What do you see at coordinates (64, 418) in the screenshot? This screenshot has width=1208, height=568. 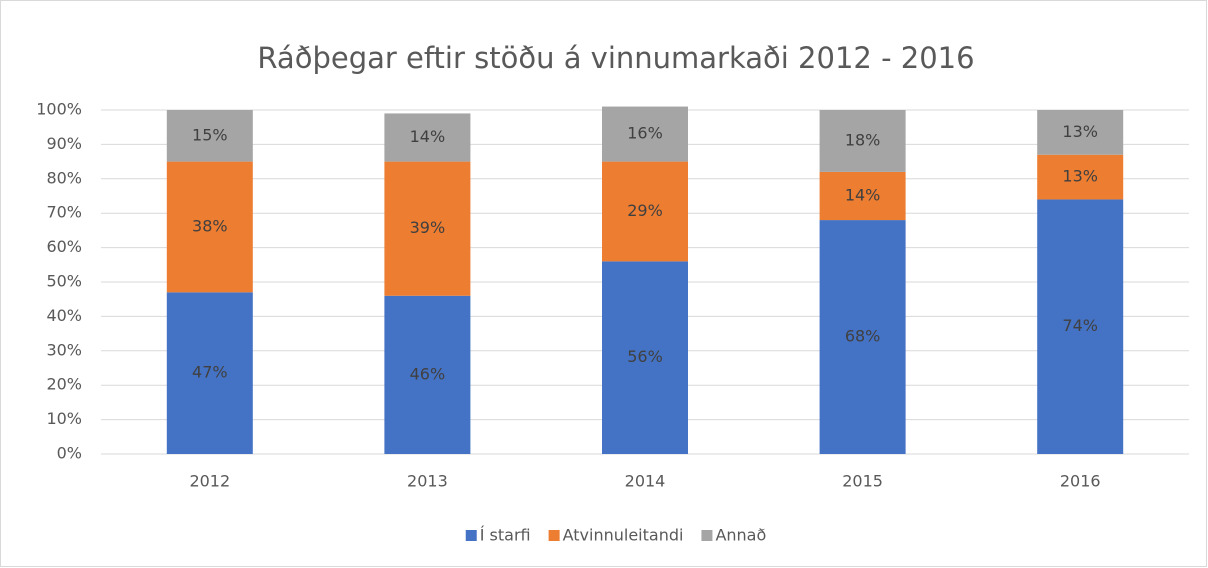 I see `y-tick-label: 10%` at bounding box center [64, 418].